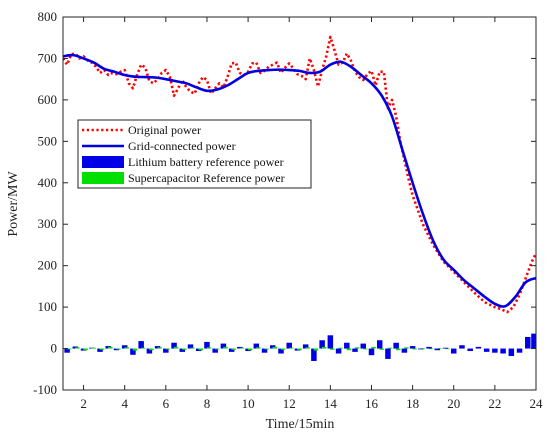 The image size is (550, 440). What do you see at coordinates (48, 265) in the screenshot?
I see `y-tick-label: 200` at bounding box center [48, 265].